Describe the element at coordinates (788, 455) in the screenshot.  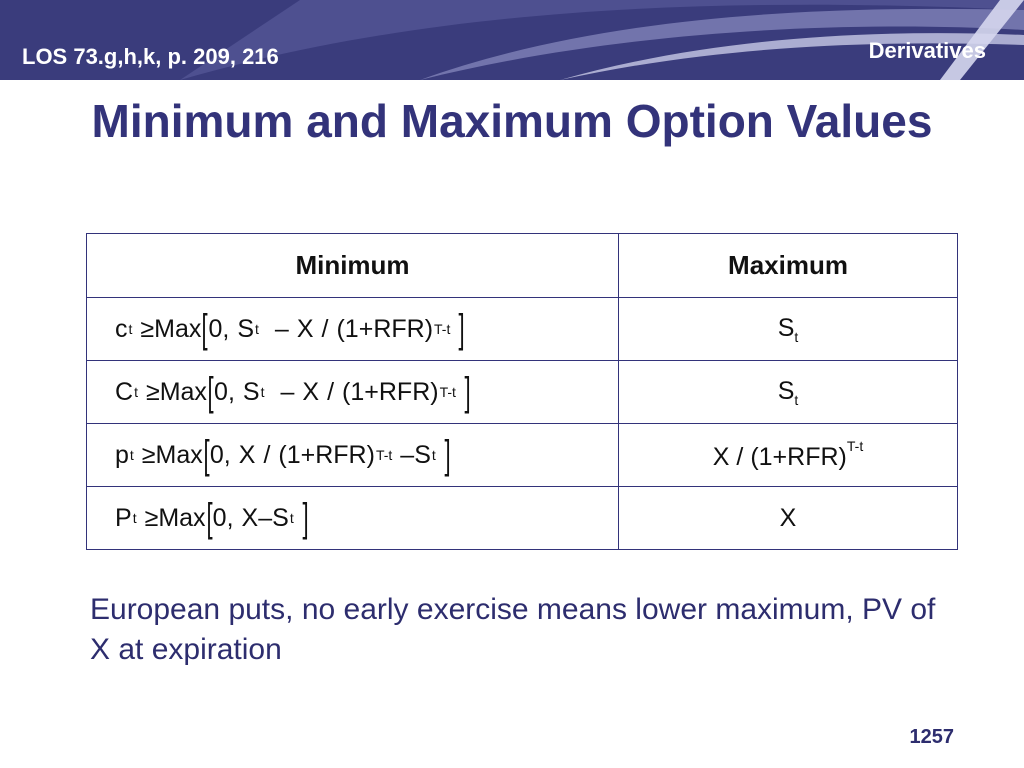
I see `max-cell: X / (1+RFR)T-t` at that location.